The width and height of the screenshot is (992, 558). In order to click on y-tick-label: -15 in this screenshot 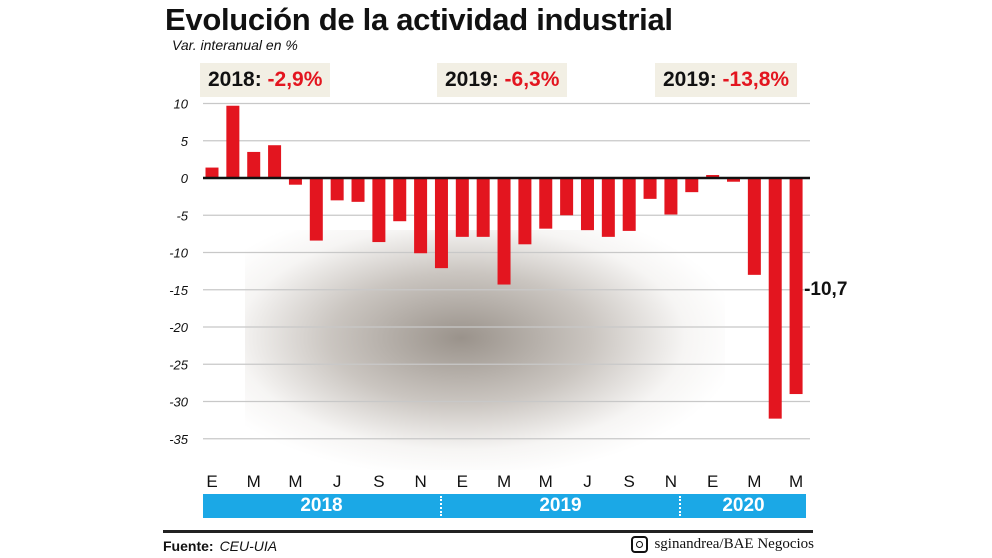, I will do `click(179, 290)`.